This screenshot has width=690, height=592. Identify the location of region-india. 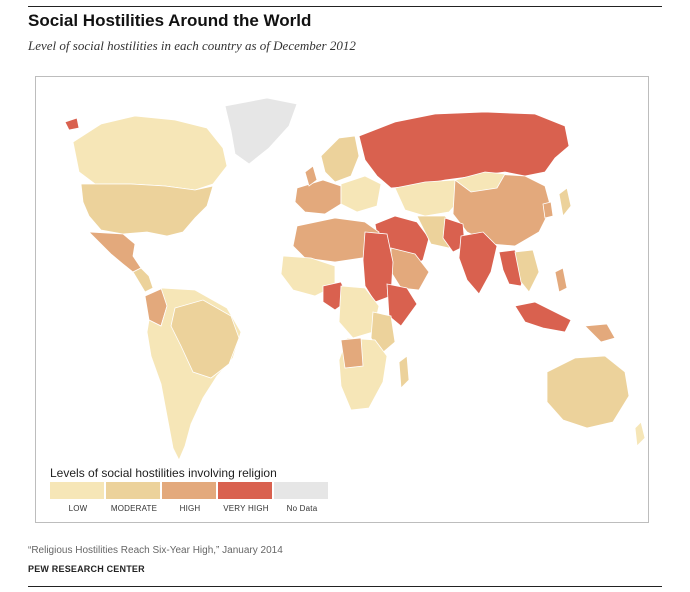
(478, 263).